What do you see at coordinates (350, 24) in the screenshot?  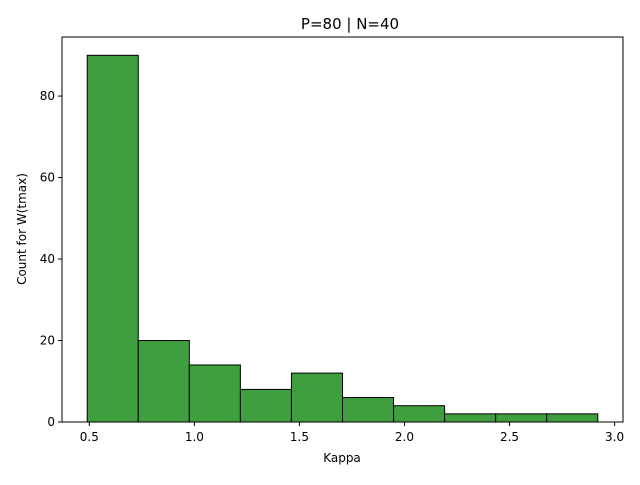 I see `chart-title: P=80 | N=40` at bounding box center [350, 24].